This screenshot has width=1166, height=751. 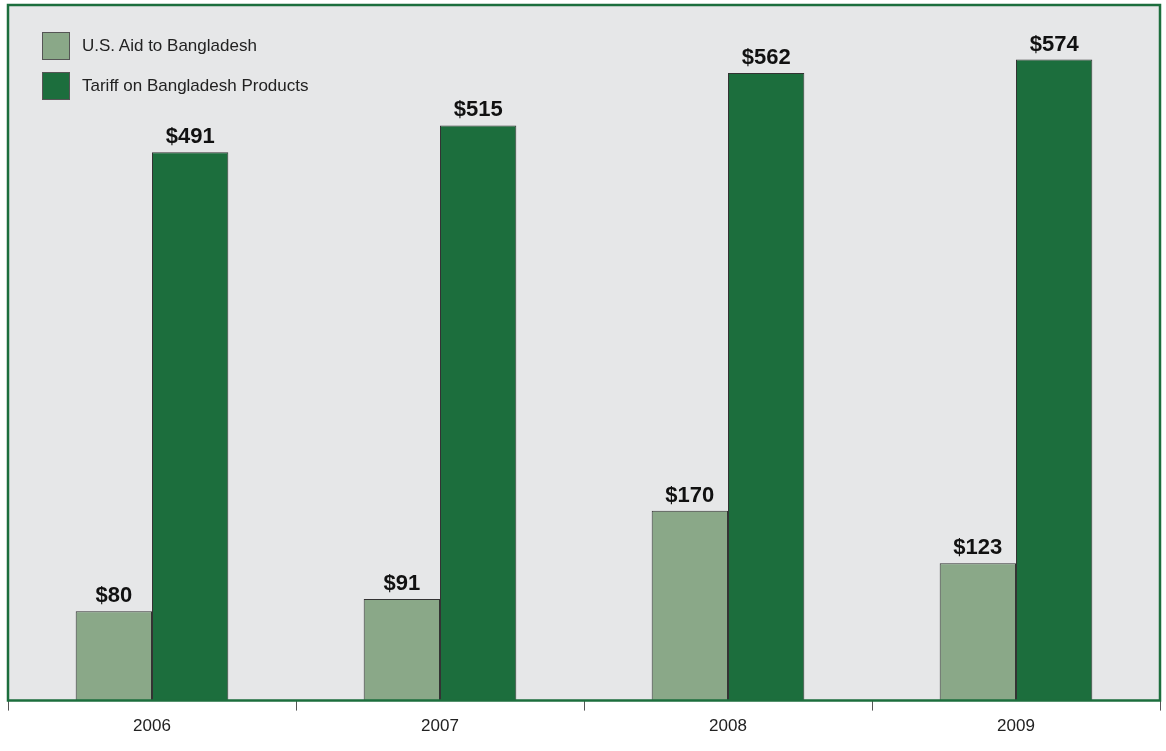 I want to click on data-label: $515, so click(x=478, y=109).